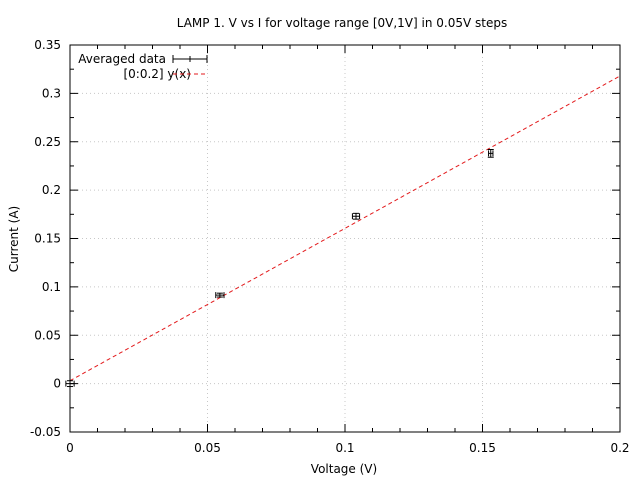  Describe the element at coordinates (51, 93) in the screenshot. I see `y-tick-label: 0.3` at that location.